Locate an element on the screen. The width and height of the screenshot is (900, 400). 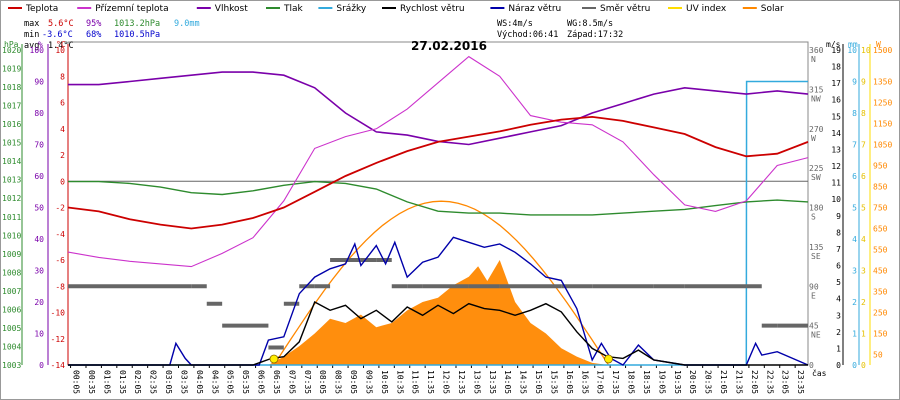
pct-tick-9: 10 is located at coordinates (39, 334).